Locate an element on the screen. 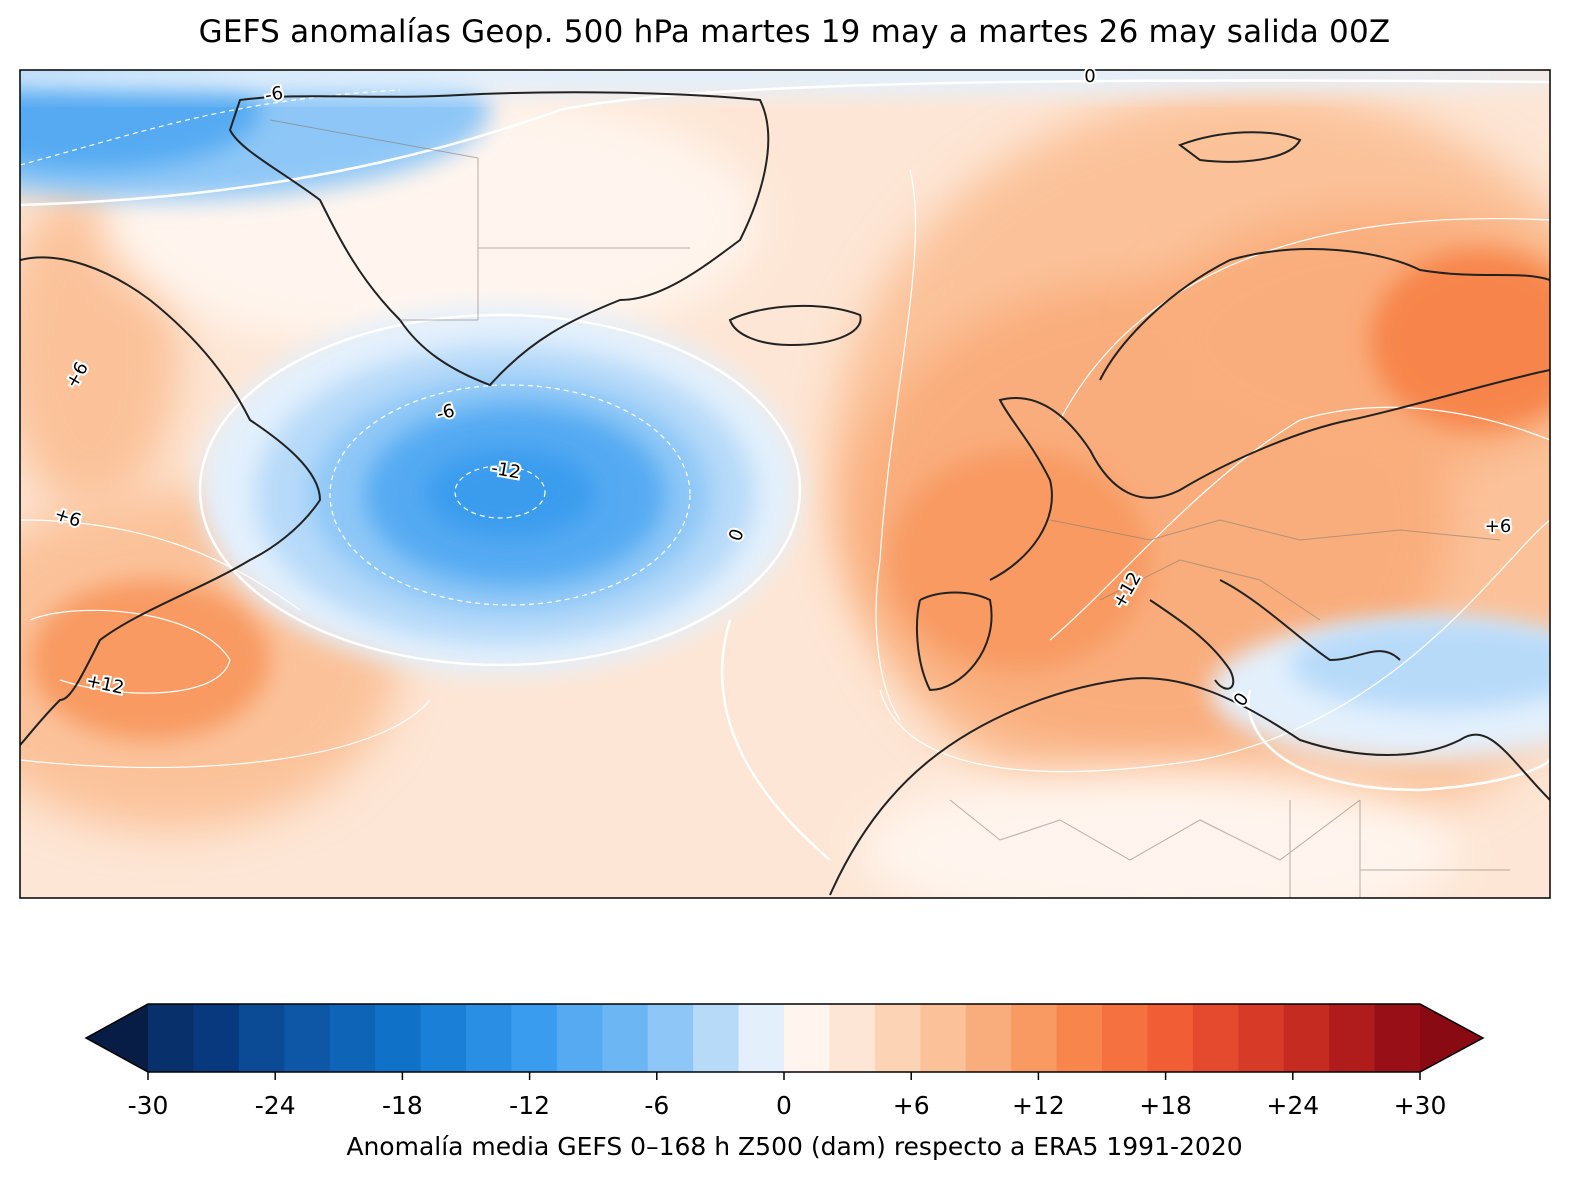 The width and height of the screenshot is (1589, 1196). colorbar-tick-label: -24 is located at coordinates (275, 1105).